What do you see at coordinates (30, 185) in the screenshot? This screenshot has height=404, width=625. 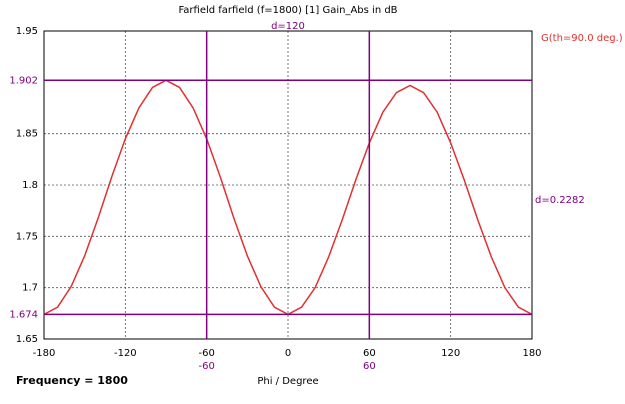 I see `y-tick-label: 1.8` at bounding box center [30, 185].